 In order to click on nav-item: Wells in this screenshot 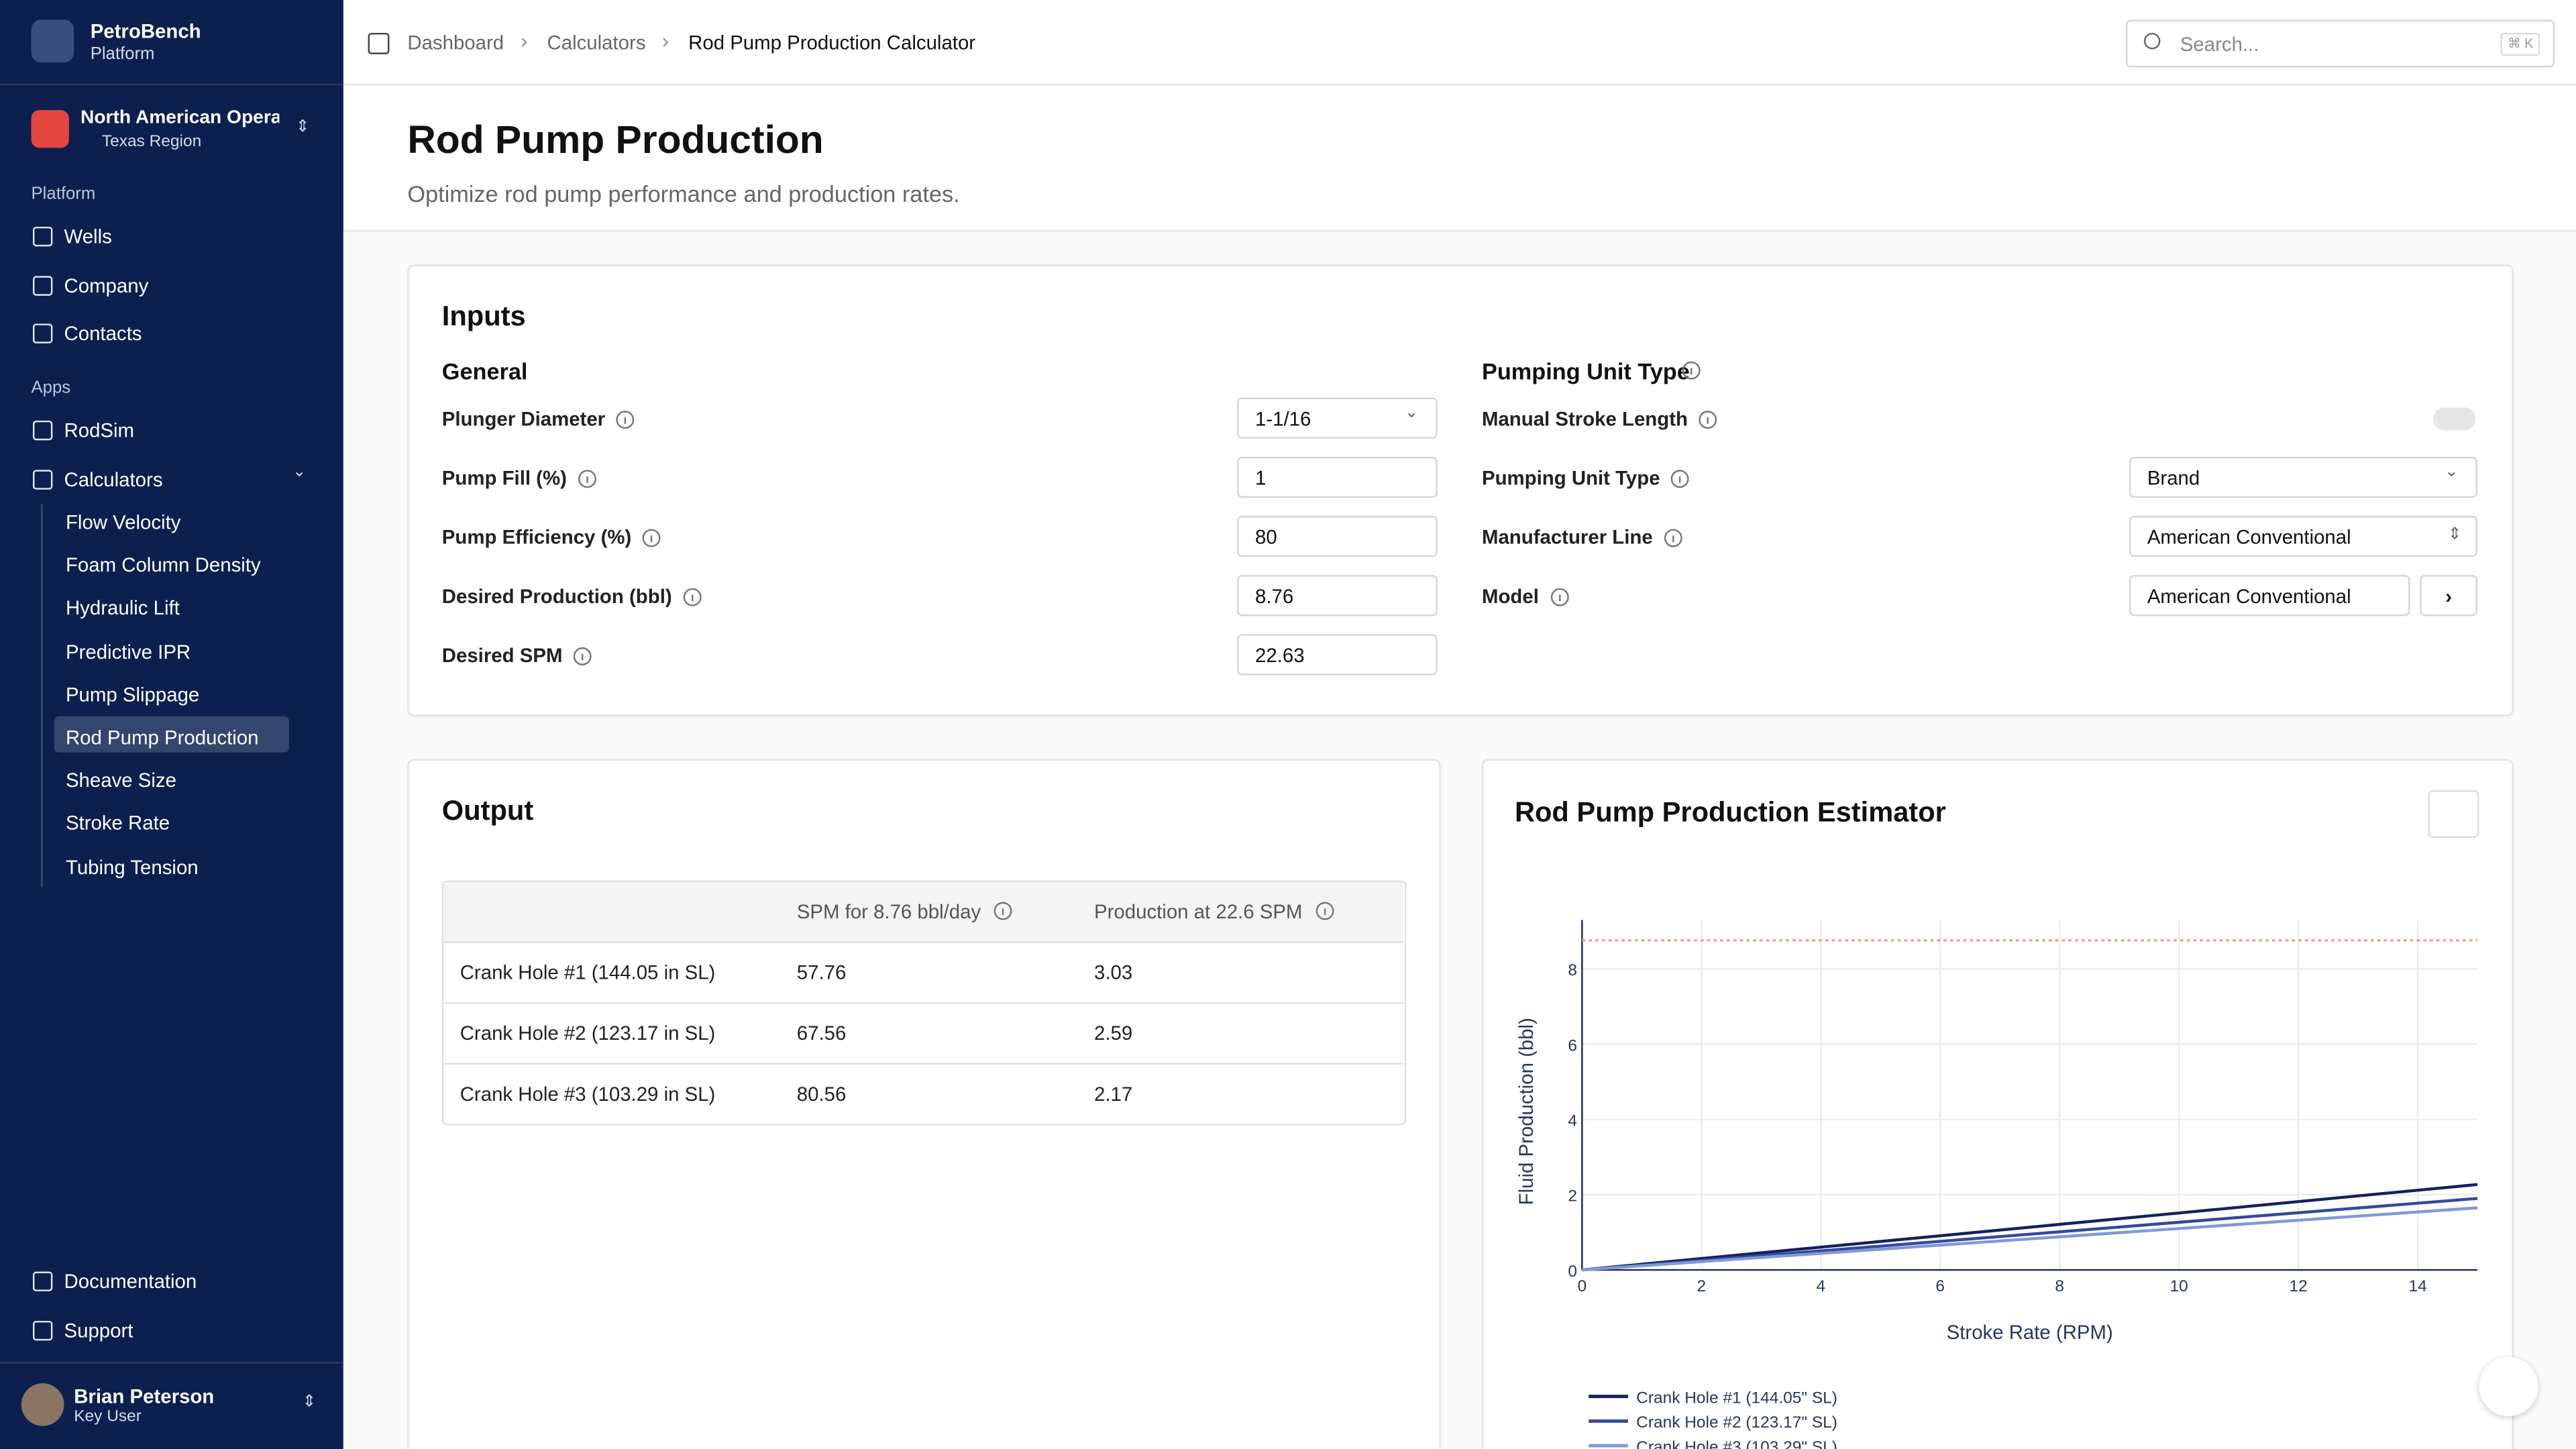, I will do `click(88, 236)`.